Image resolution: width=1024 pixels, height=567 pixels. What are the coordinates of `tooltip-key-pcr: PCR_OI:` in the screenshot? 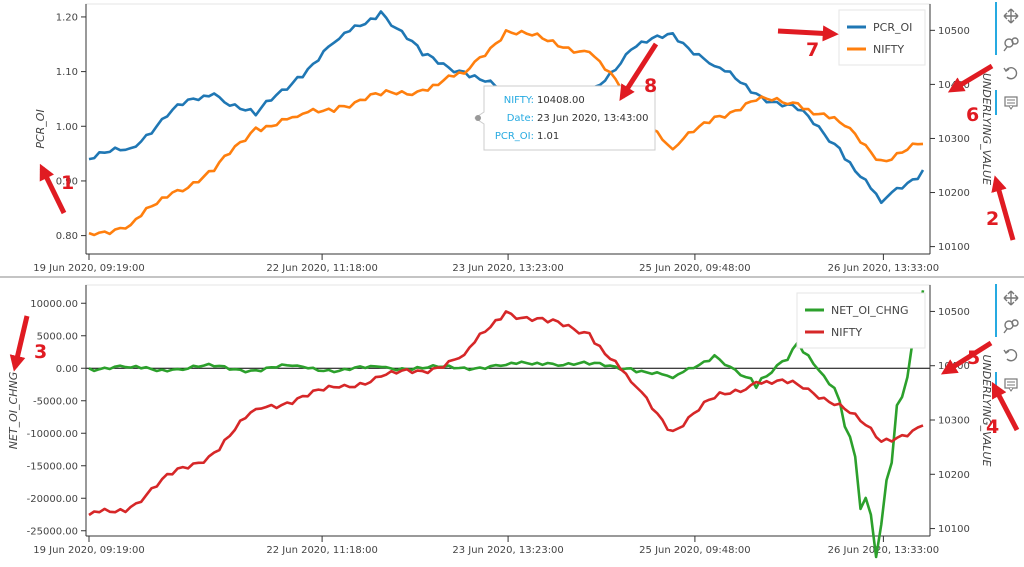 It's located at (514, 136).